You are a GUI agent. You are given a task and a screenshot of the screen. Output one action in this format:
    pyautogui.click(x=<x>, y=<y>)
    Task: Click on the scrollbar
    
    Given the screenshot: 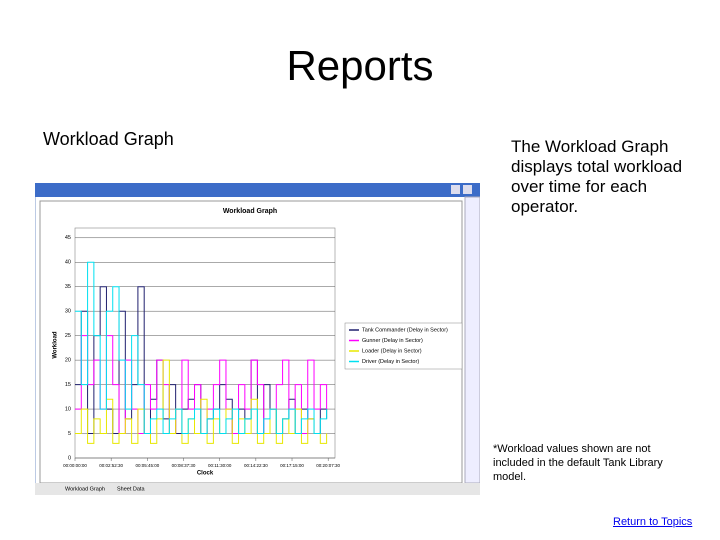 What is the action you would take?
    pyautogui.click(x=472, y=340)
    